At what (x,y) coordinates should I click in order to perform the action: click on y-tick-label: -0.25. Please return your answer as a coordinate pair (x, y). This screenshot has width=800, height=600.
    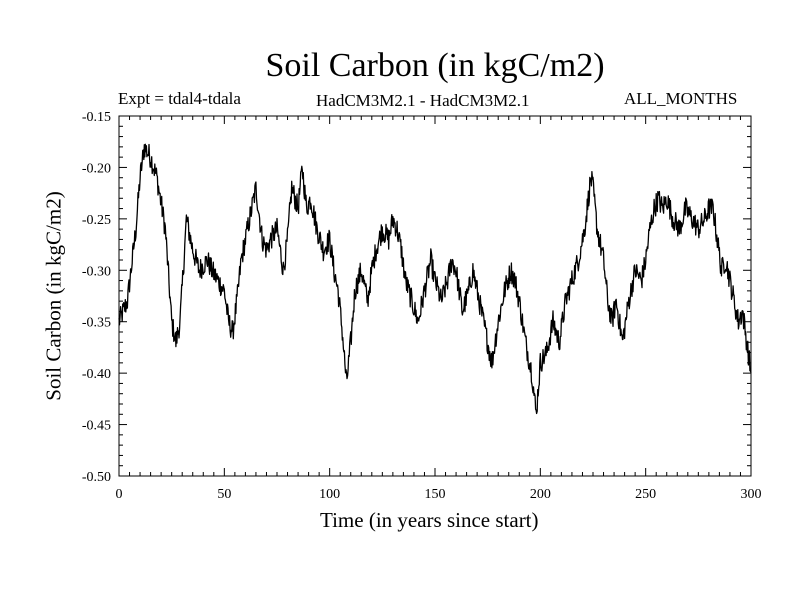
    Looking at the image, I should click on (96, 220).